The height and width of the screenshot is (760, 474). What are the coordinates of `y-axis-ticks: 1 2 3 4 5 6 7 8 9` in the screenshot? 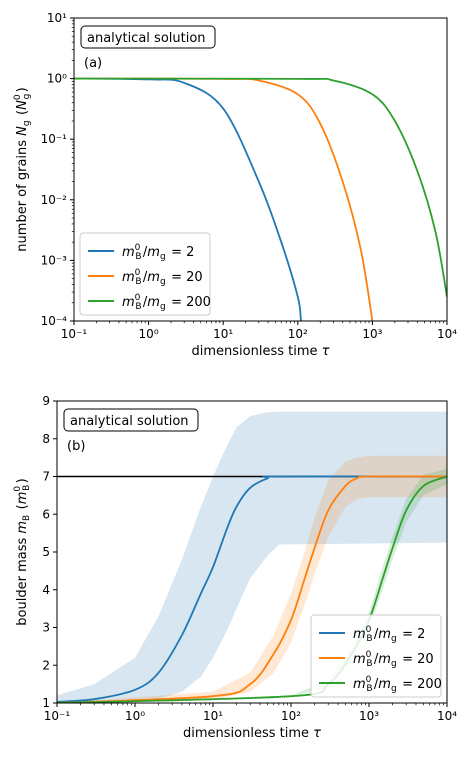 It's located at (49, 552).